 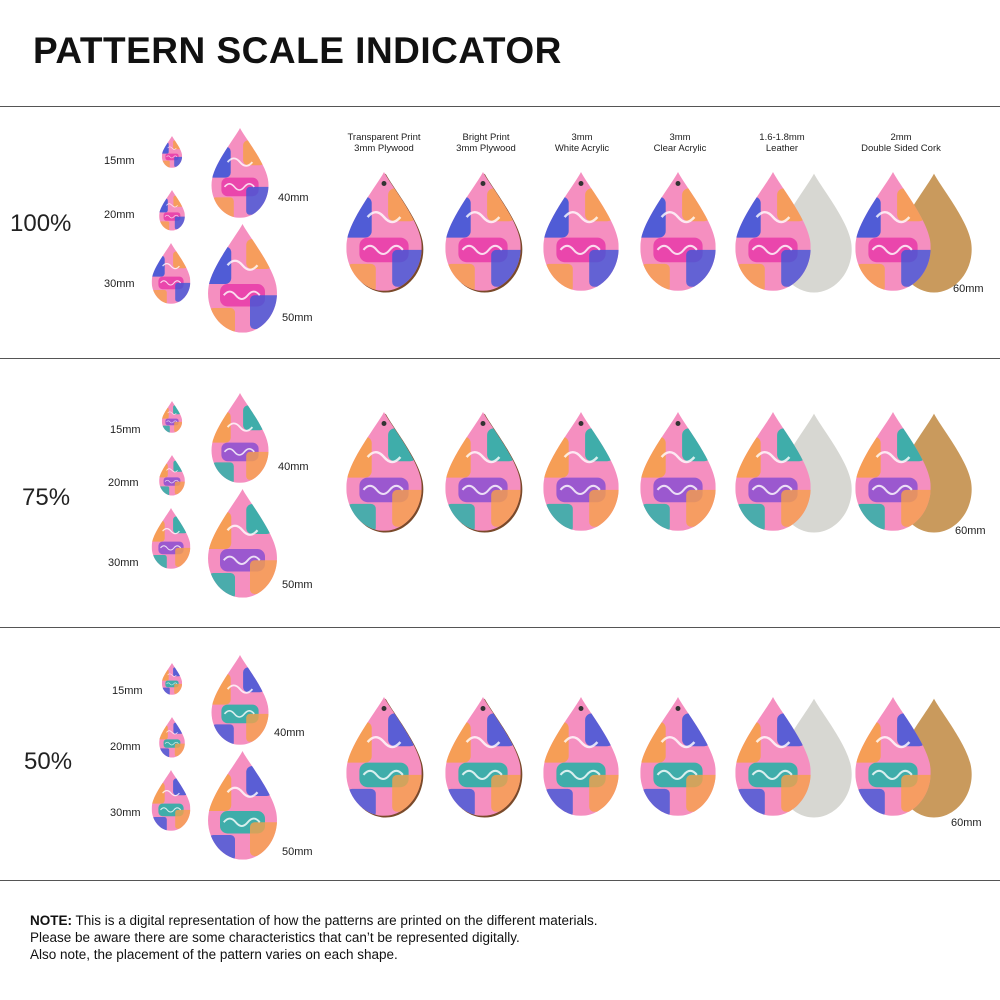 I want to click on page-title: PATTERN SCALE INDICATOR, so click(x=297, y=50).